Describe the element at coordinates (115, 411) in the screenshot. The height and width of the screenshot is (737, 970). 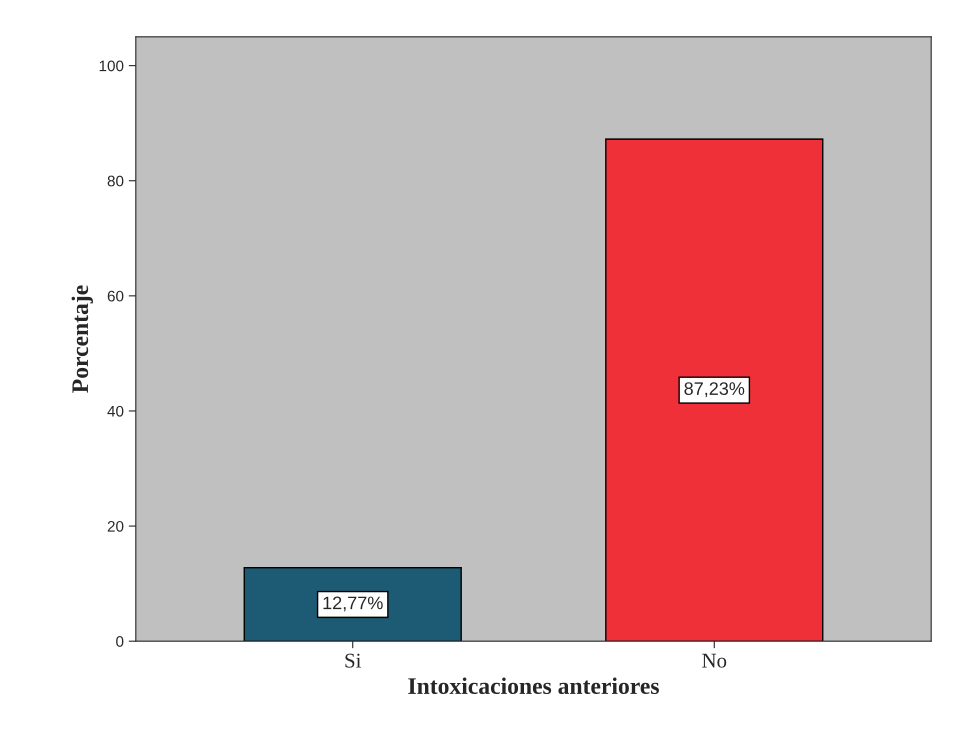
I see `y-tick-label: 40` at that location.